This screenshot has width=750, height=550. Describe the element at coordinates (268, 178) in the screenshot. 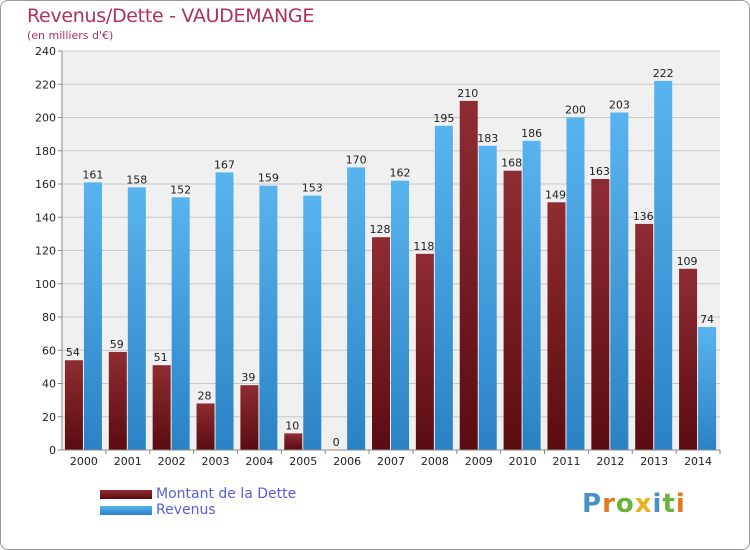

I see `data-label: 159` at that location.